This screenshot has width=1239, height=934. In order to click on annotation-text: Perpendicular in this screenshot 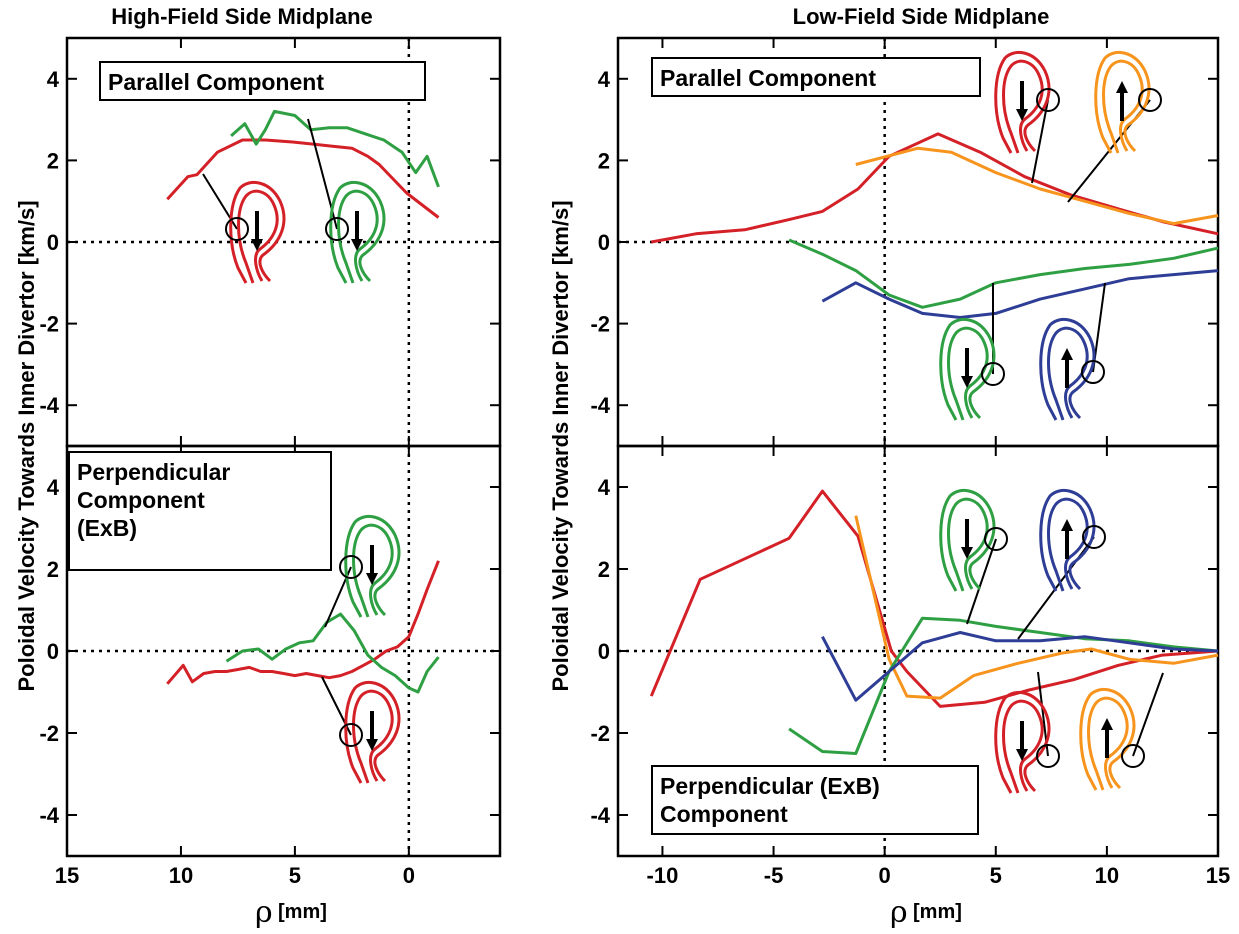, I will do `click(153, 472)`.